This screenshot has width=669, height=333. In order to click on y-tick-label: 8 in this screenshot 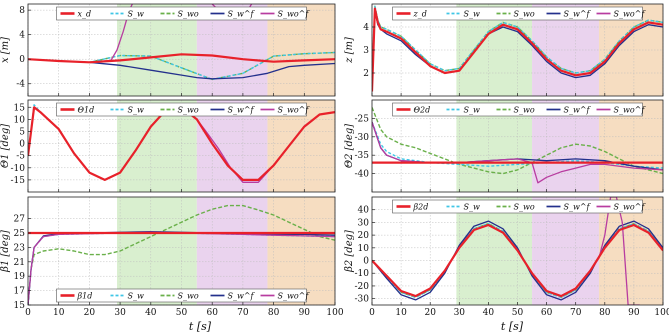, I will do `click(22, 11)`.